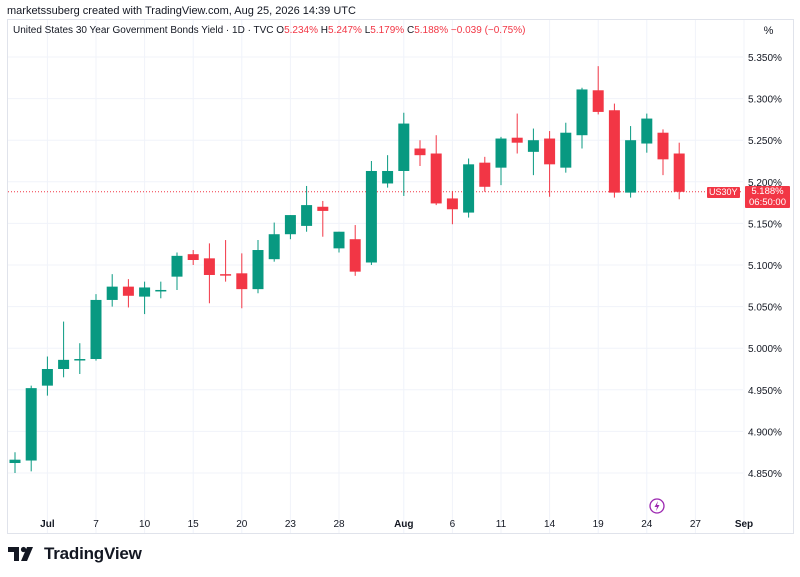 The height and width of the screenshot is (577, 800). What do you see at coordinates (765, 432) in the screenshot?
I see `y-tick-label: 4.900%` at bounding box center [765, 432].